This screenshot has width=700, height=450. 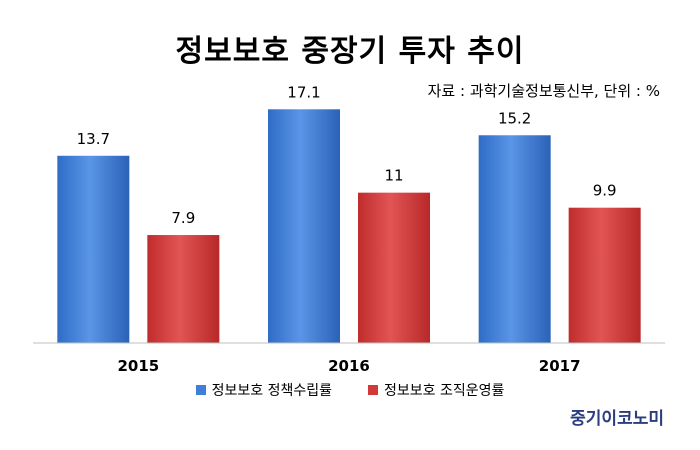 I want to click on data-label-2017-series-1: 15.2, so click(x=514, y=118).